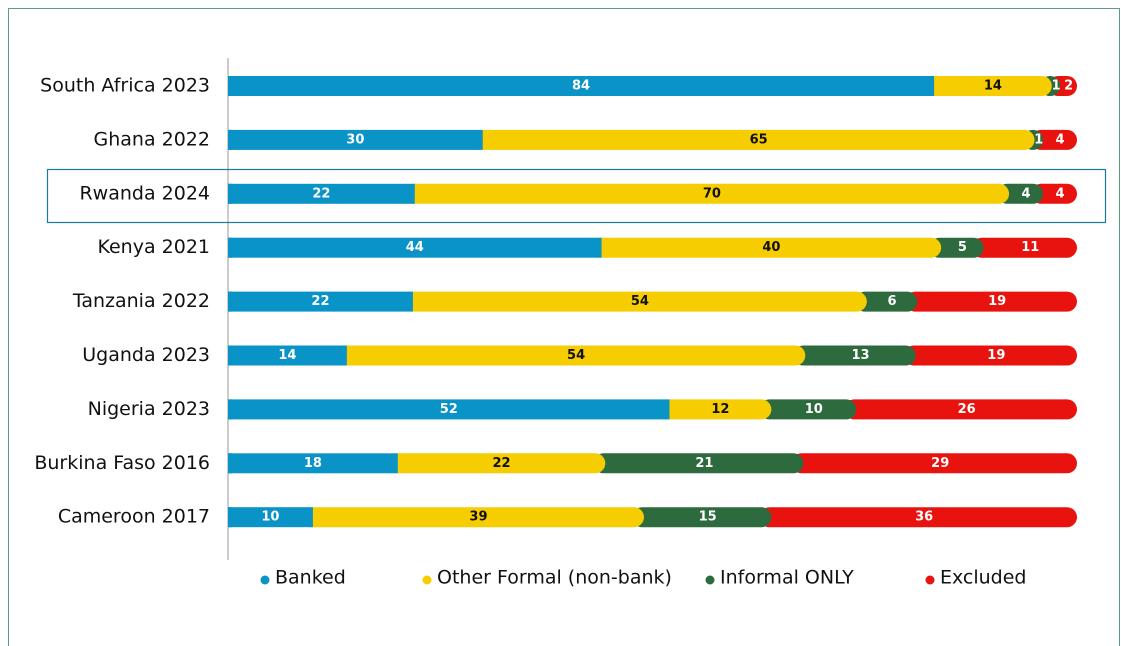 Image resolution: width=1121 pixels, height=646 pixels. Describe the element at coordinates (144, 193) in the screenshot. I see `category-label: Rwanda 2024` at that location.